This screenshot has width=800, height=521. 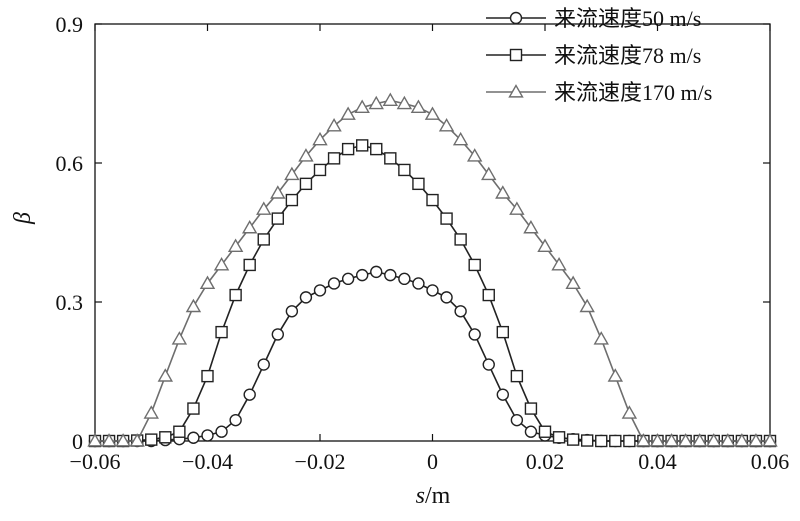 I want to click on y-tick-label: 0.3, so click(x=70, y=302).